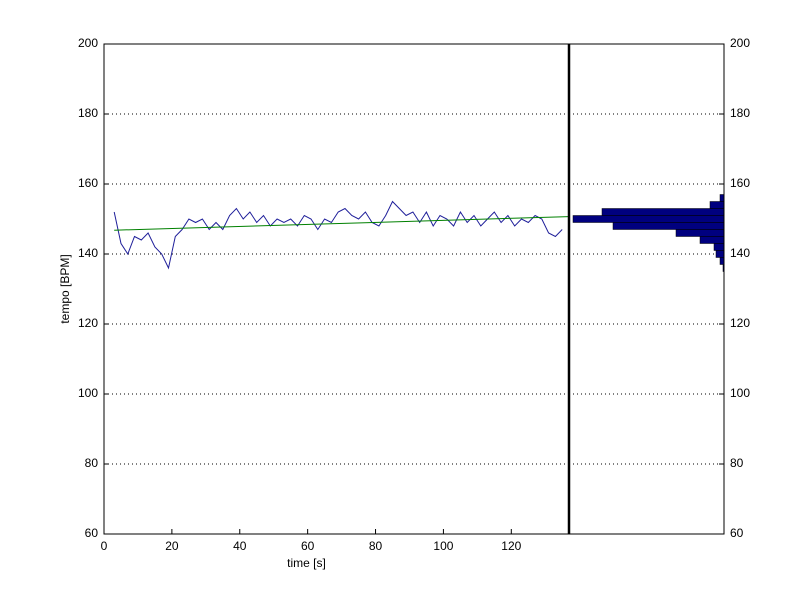 The image size is (801, 600). I want to click on x-axis-label: time [s], so click(306, 563).